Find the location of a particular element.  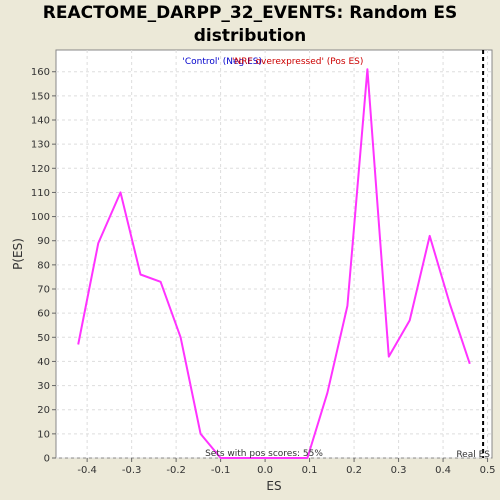

x-tick-label: -0.4 is located at coordinates (87, 470).